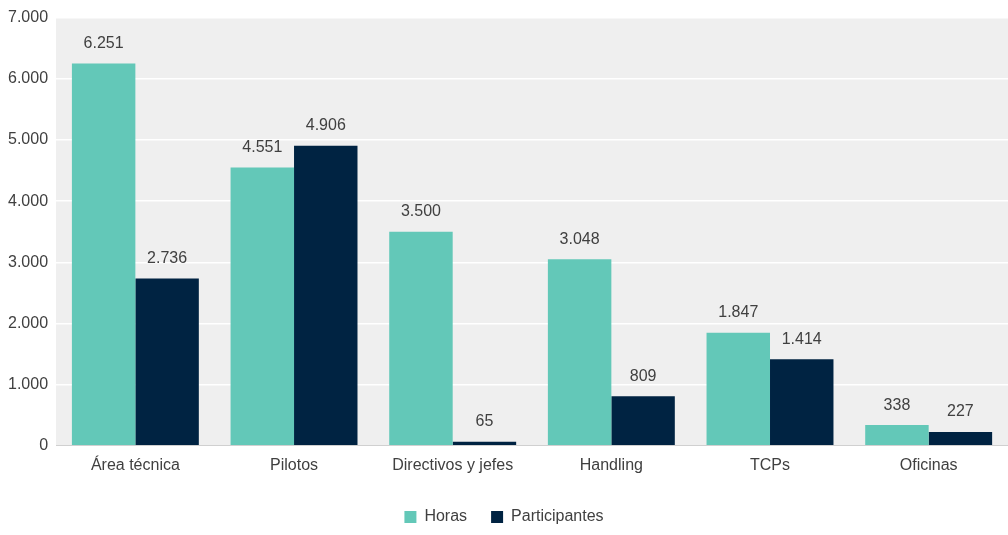  I want to click on x-tick-label: Directivos y jefes, so click(453, 464).